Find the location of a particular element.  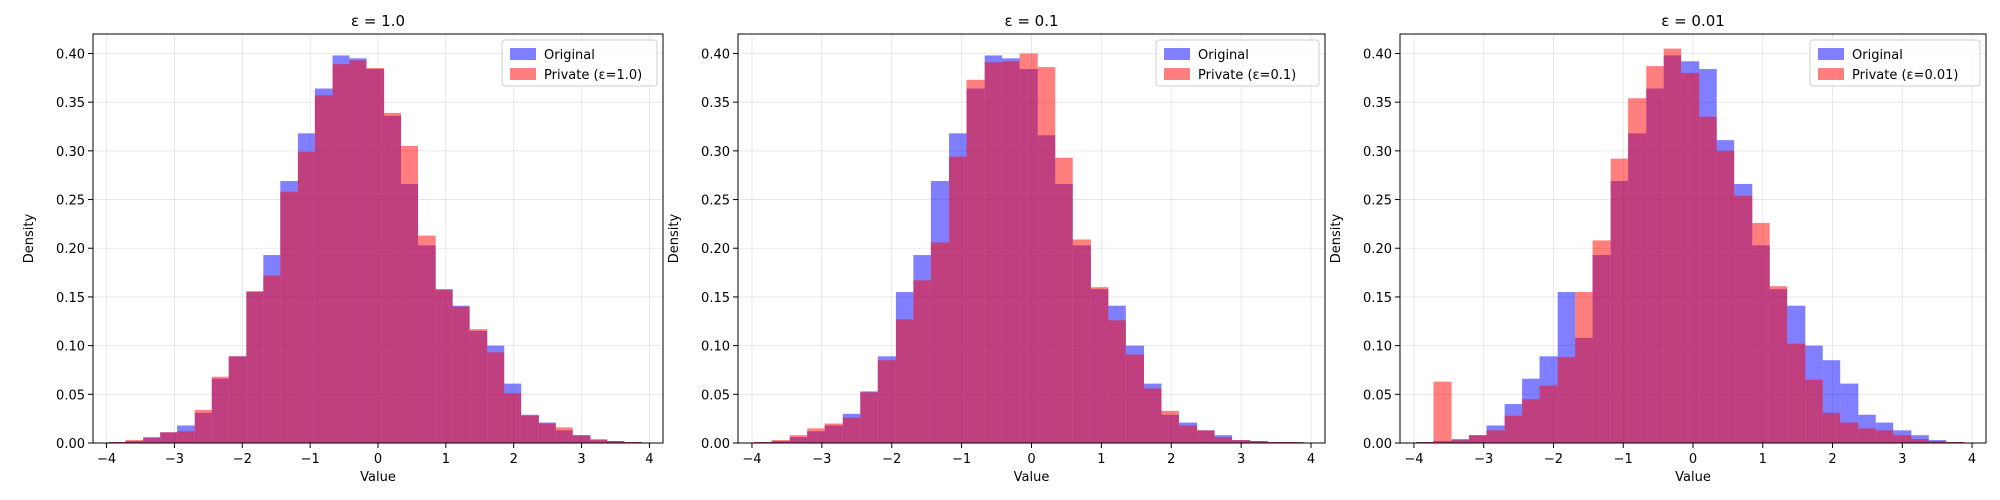

legend: Original Private (ε=0.01) is located at coordinates (1895, 63).